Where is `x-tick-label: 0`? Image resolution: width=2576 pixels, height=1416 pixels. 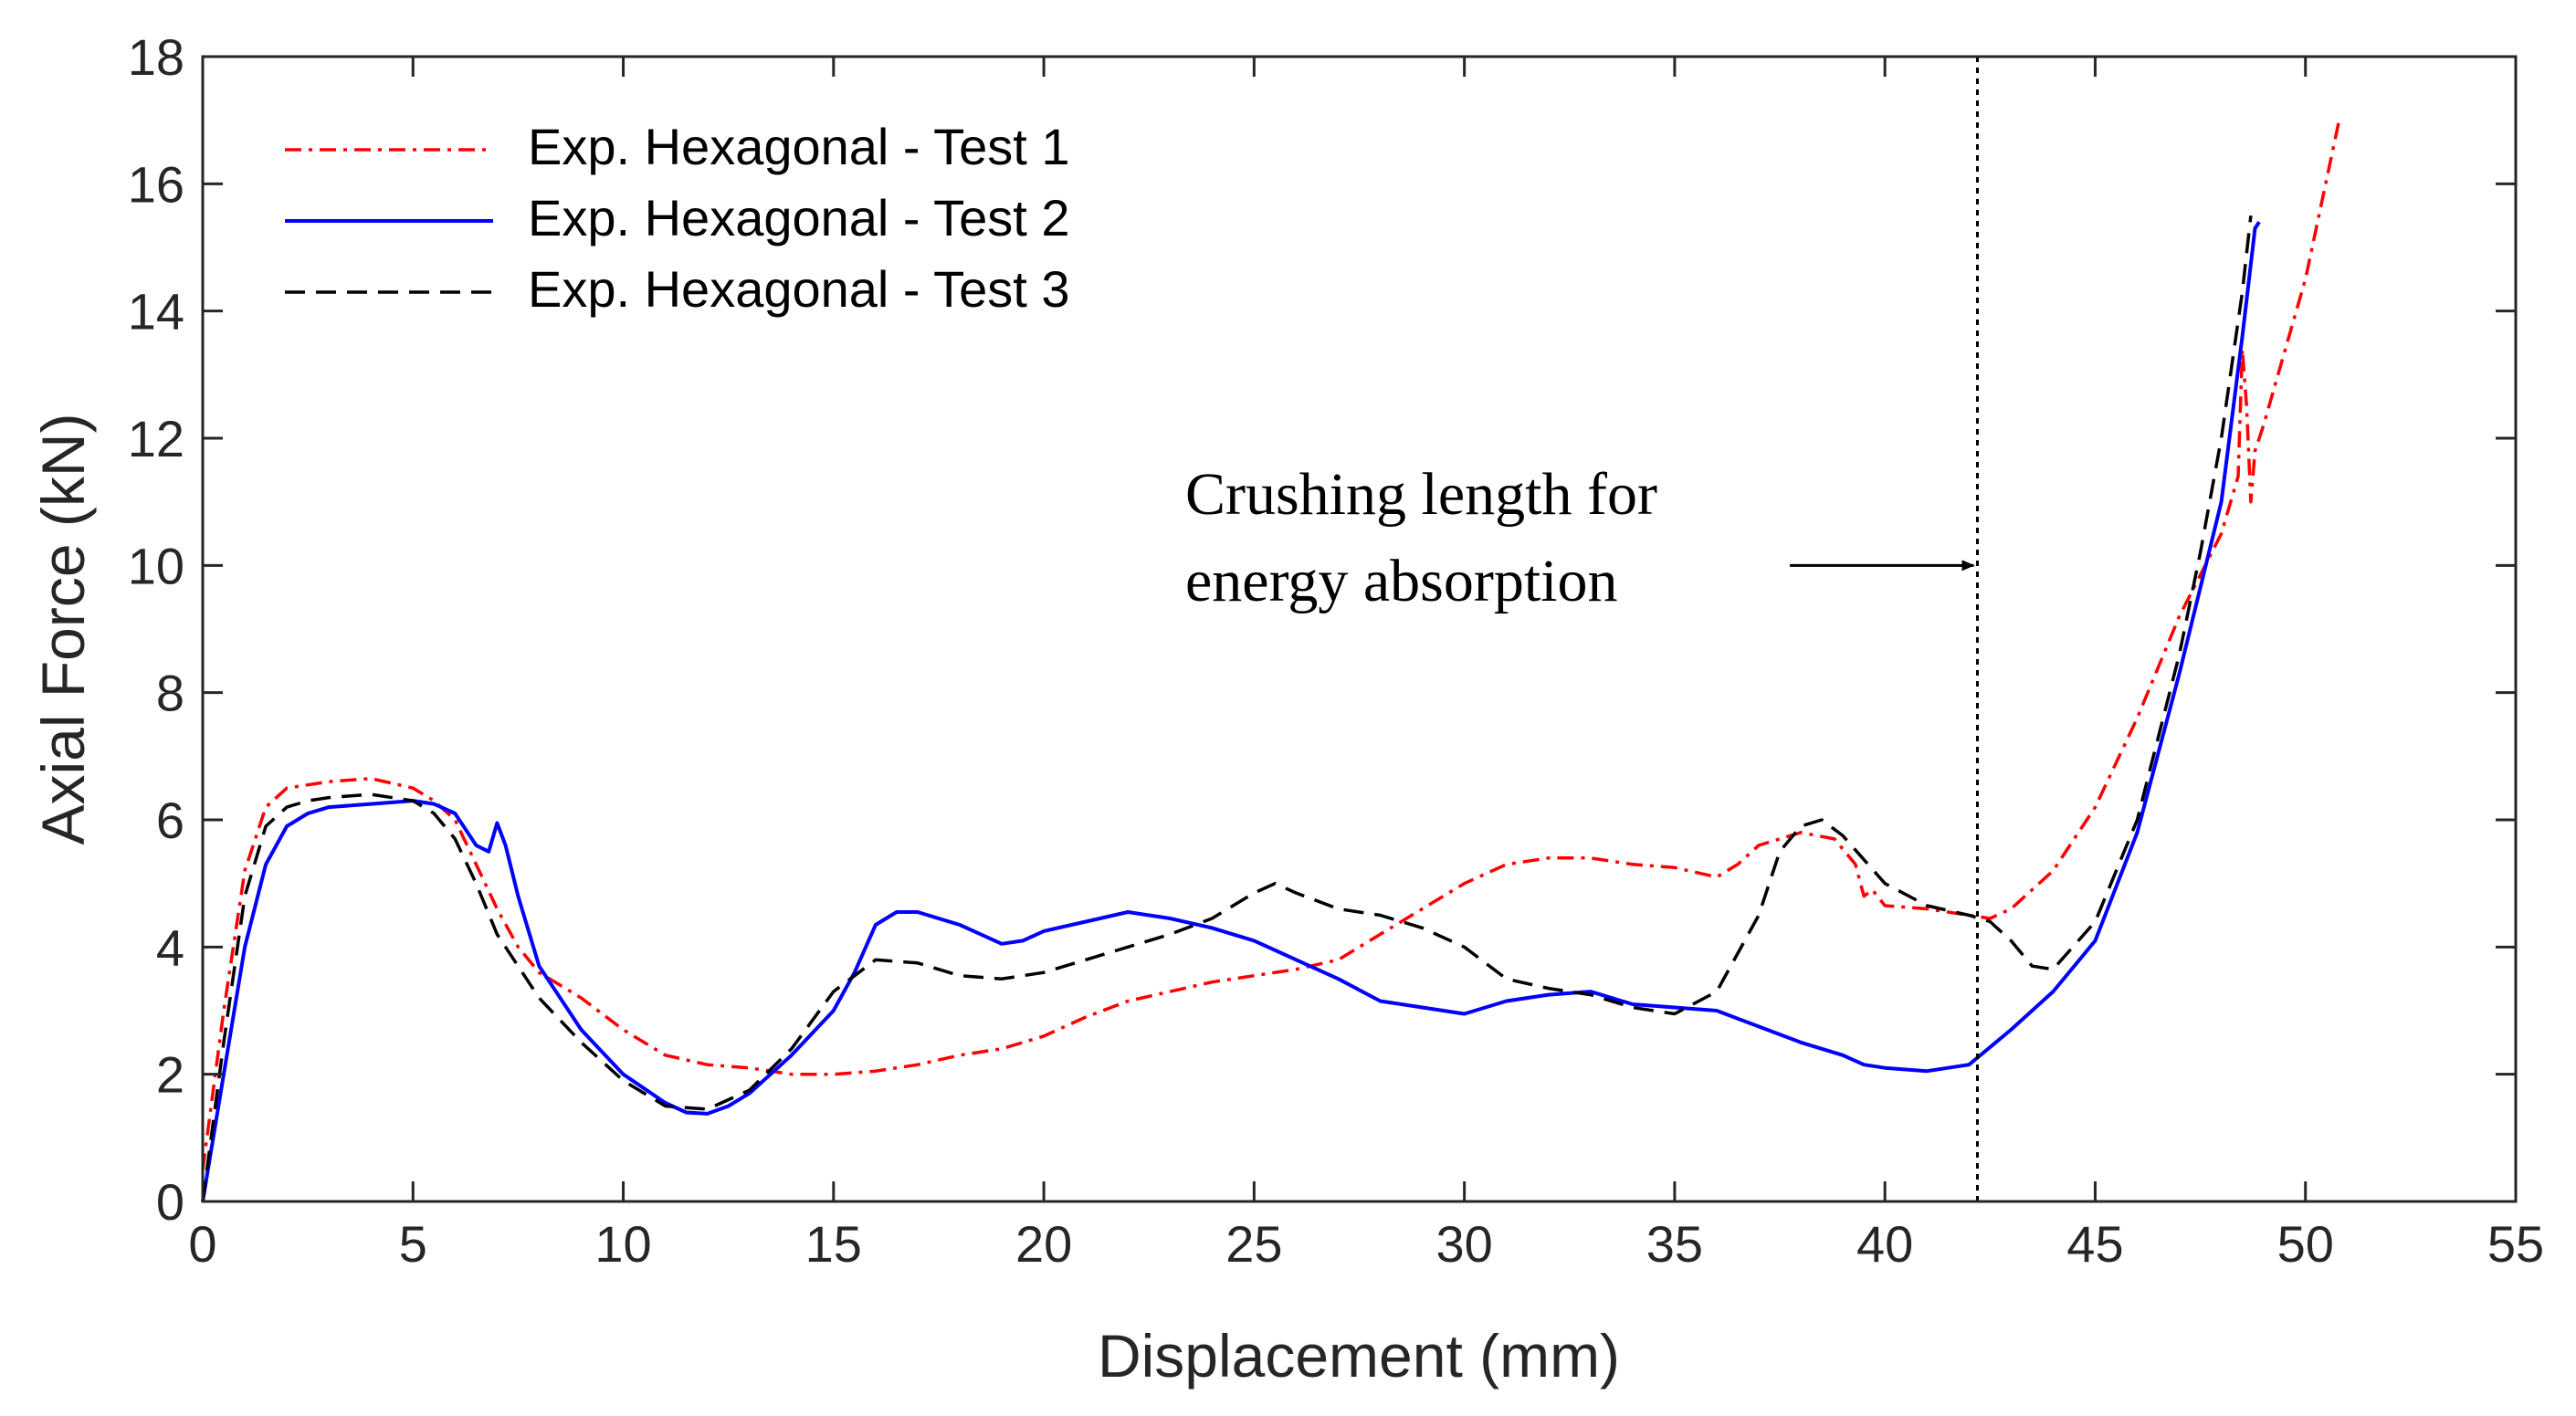
x-tick-label: 0 is located at coordinates (202, 1244).